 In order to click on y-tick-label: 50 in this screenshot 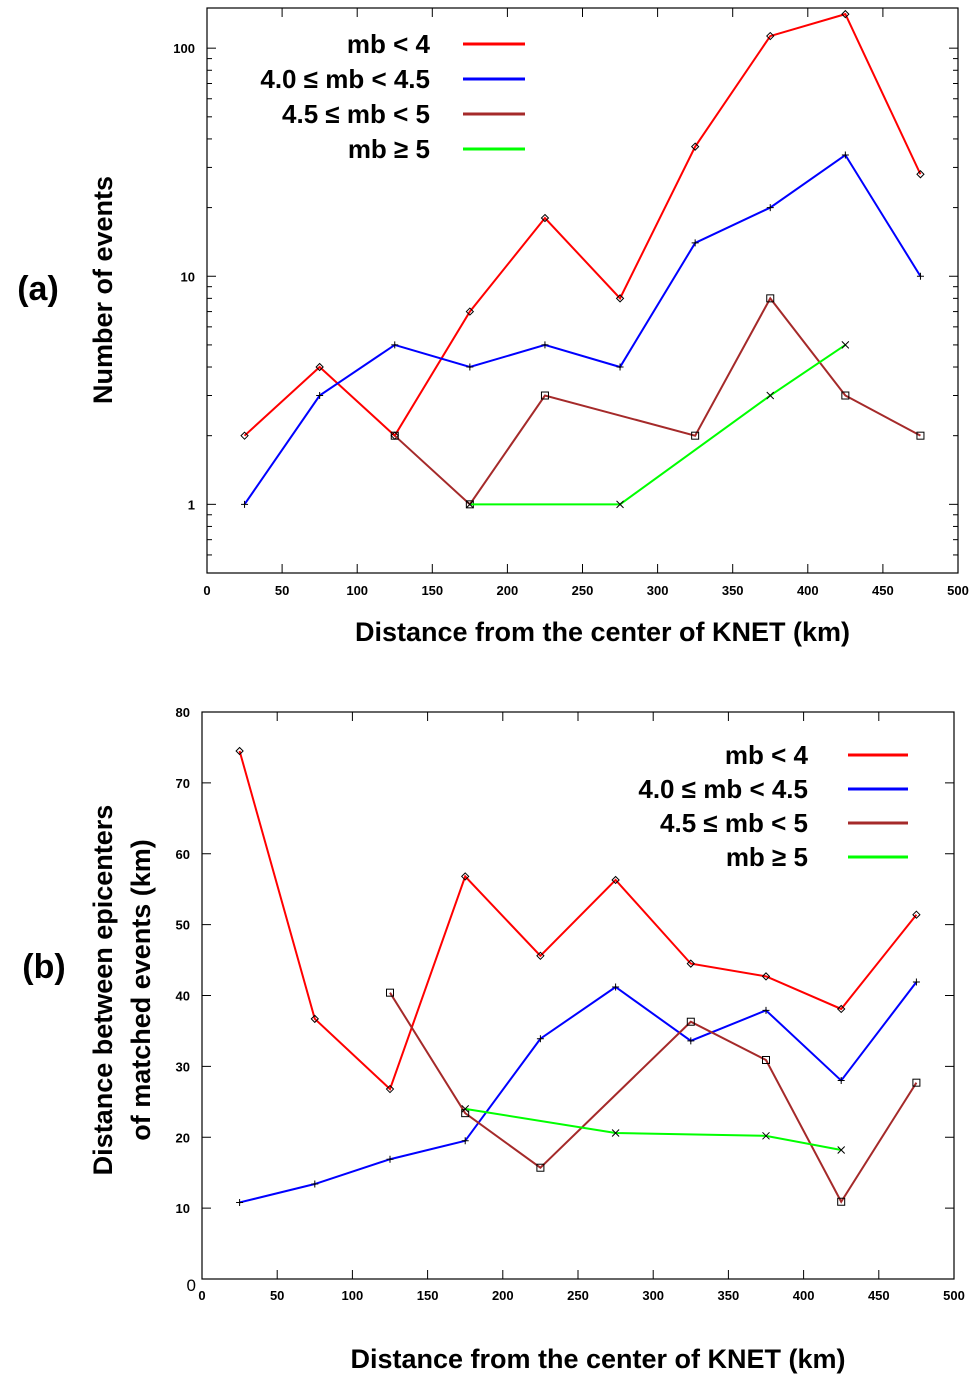, I will do `click(183, 925)`.